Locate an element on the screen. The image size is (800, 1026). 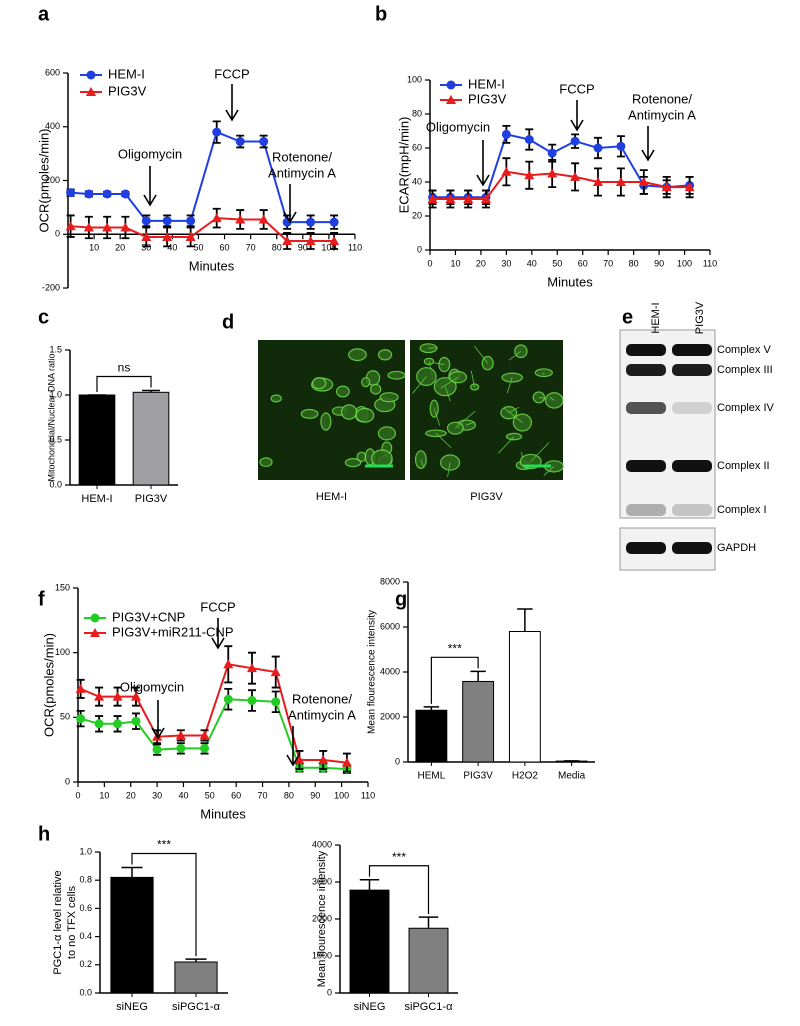
image-caption: HEM-I is located at coordinates (331, 497).